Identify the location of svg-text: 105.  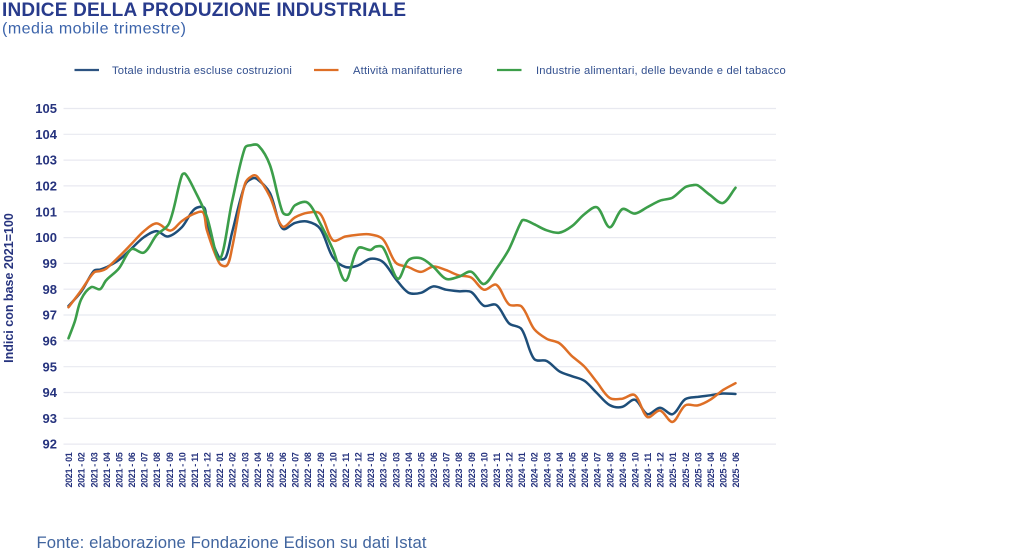
(46, 108).